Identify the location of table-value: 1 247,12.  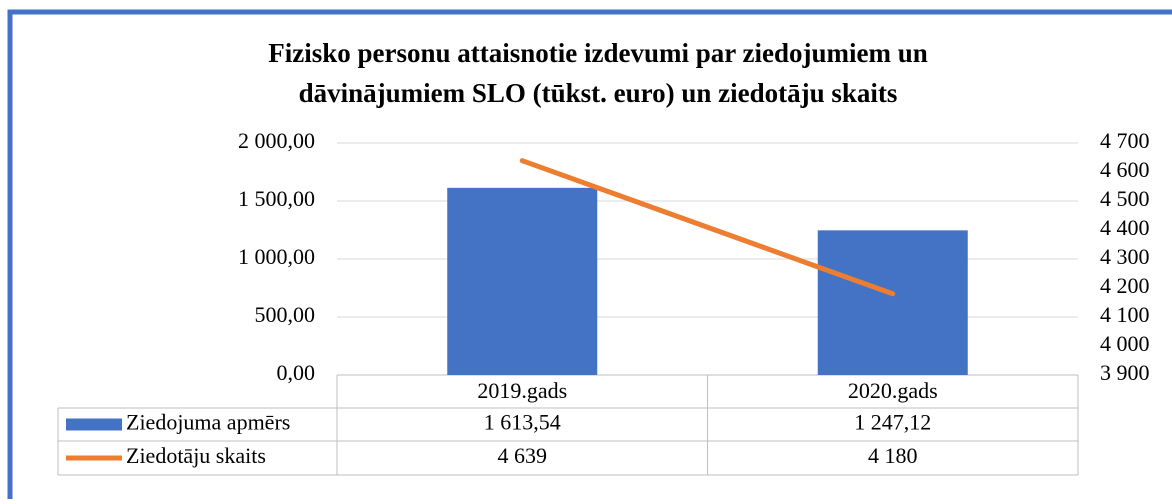
(892, 422).